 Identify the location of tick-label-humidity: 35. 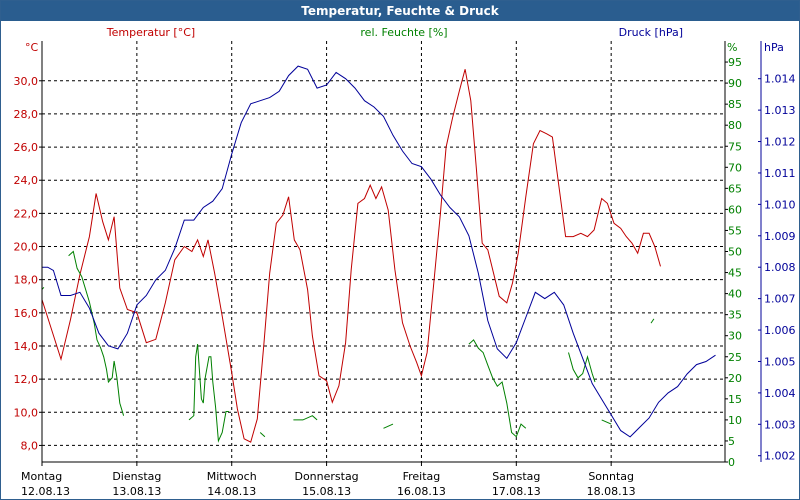
(735, 315).